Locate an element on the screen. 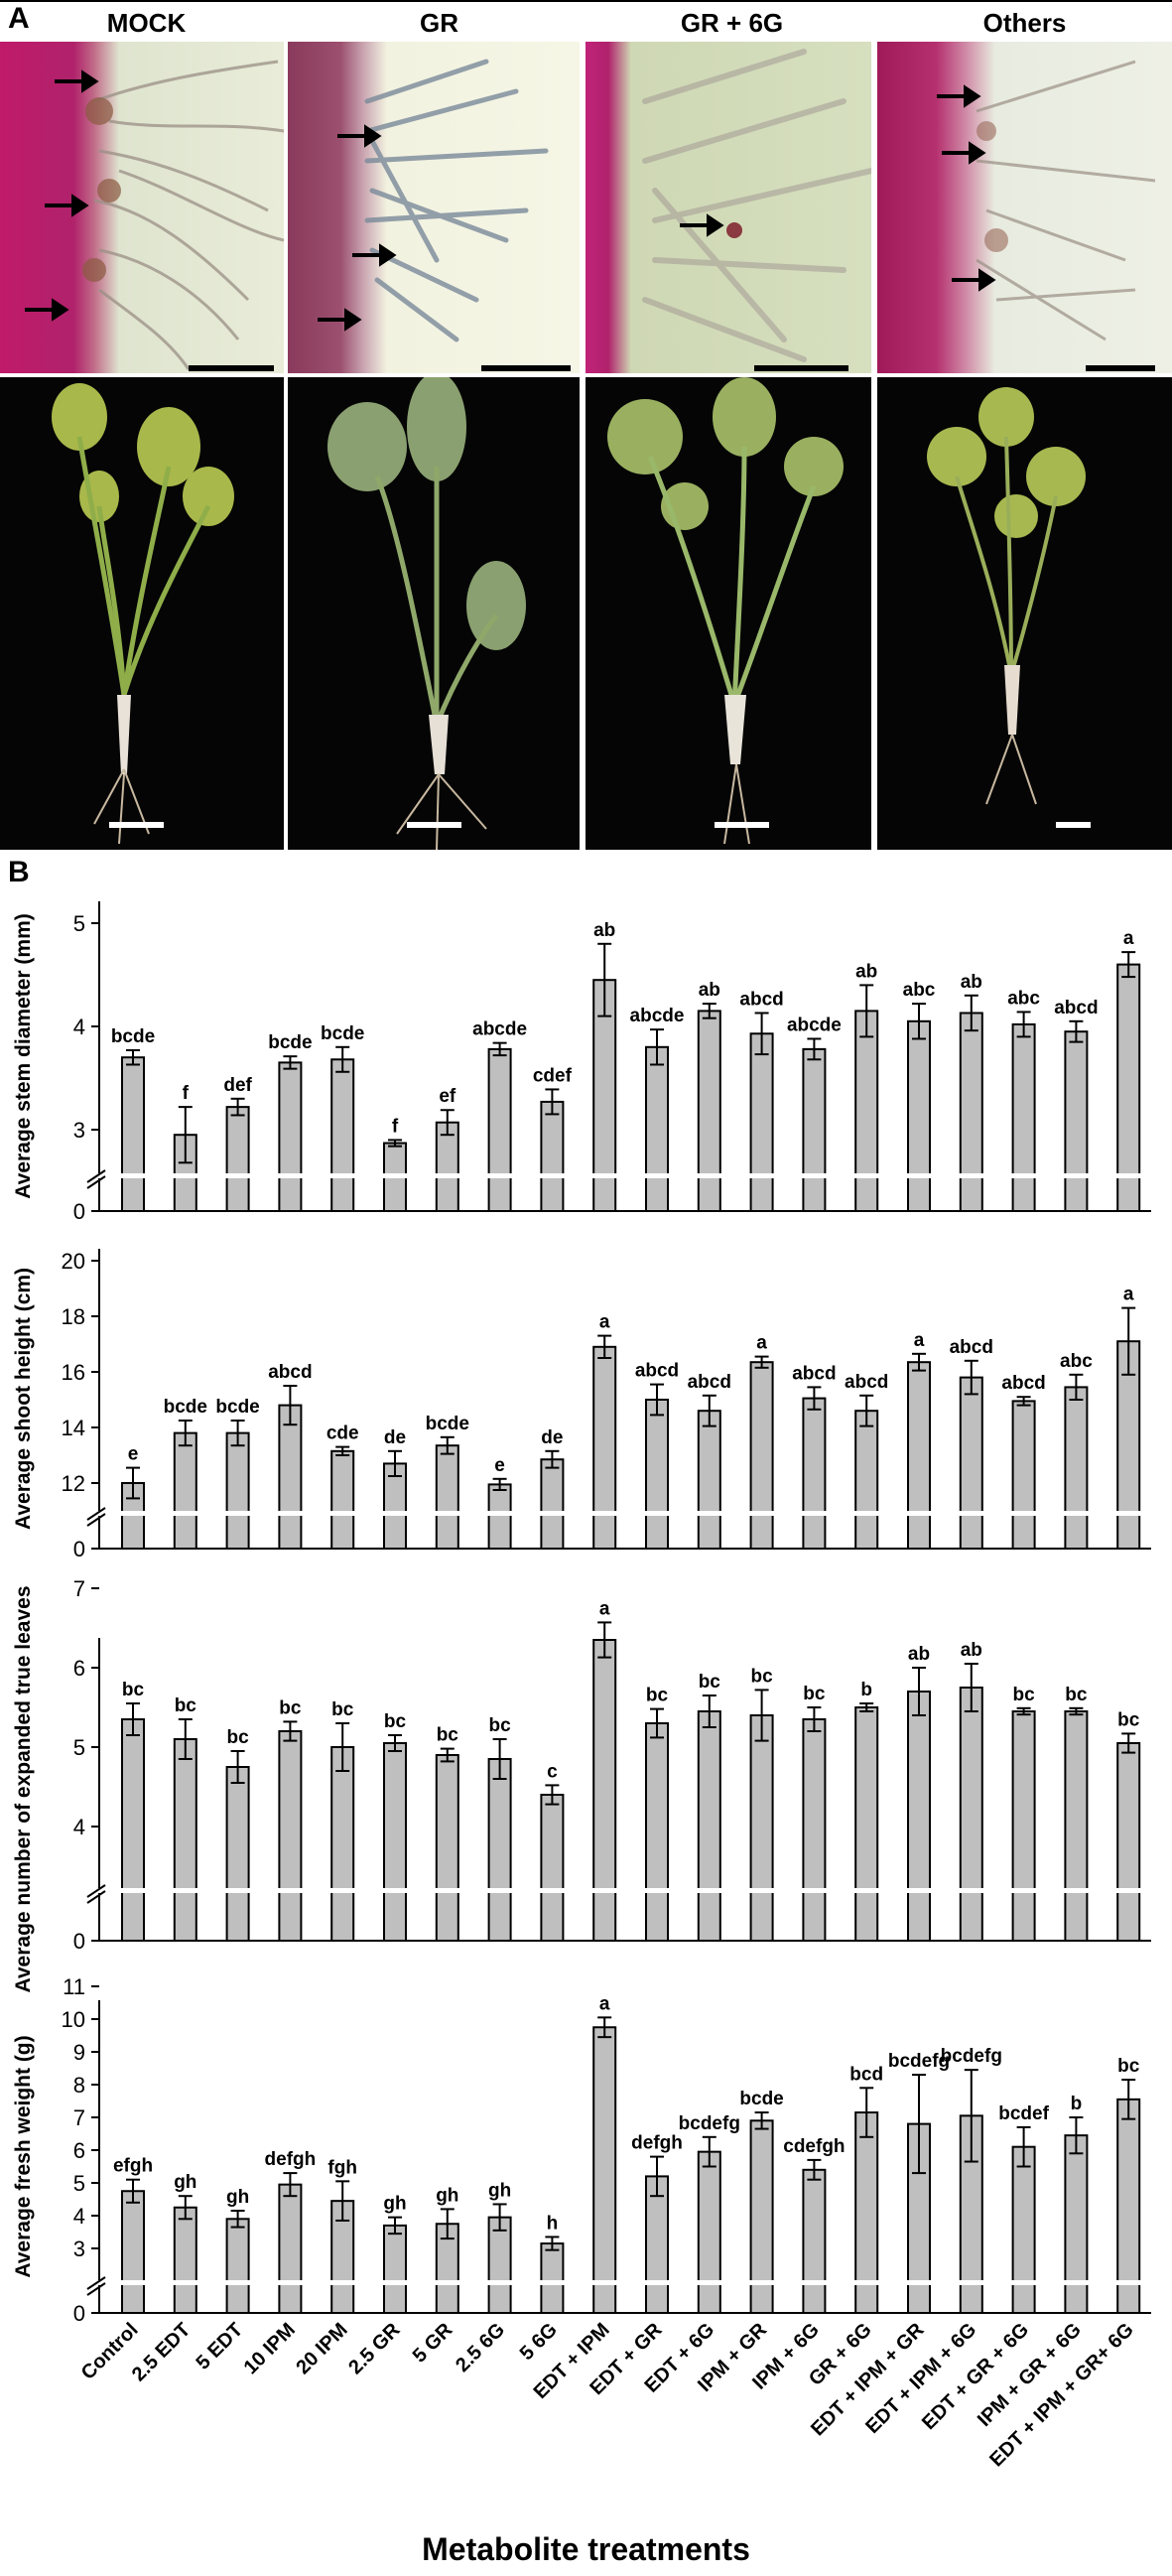  y-tick-label: 5 is located at coordinates (79, 2183).